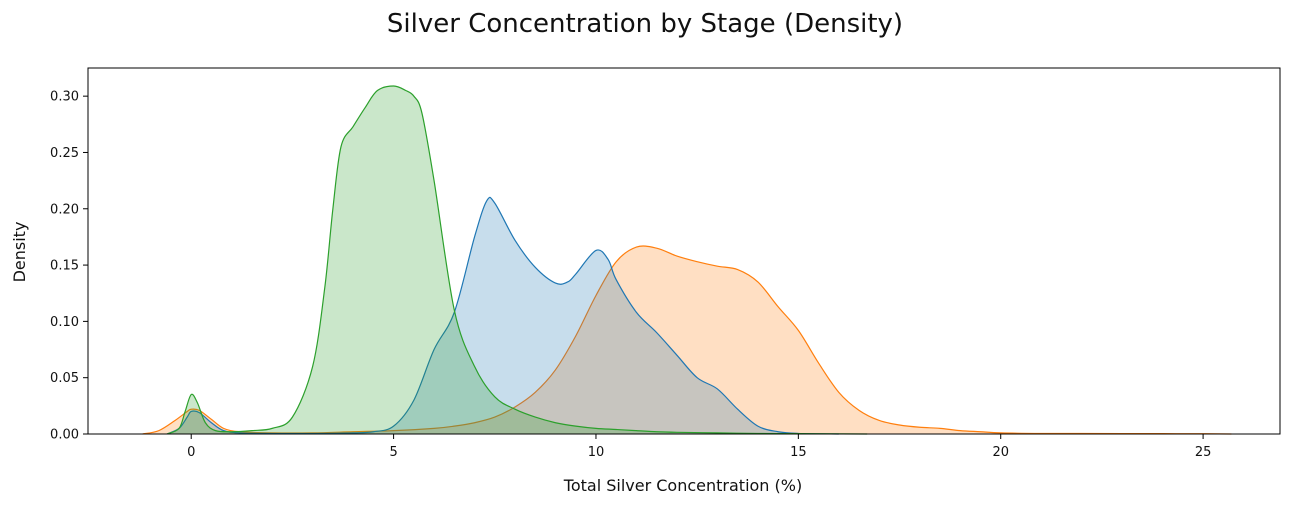 This screenshot has width=1289, height=505. What do you see at coordinates (64, 209) in the screenshot?
I see `y-tick-label: 0.20` at bounding box center [64, 209].